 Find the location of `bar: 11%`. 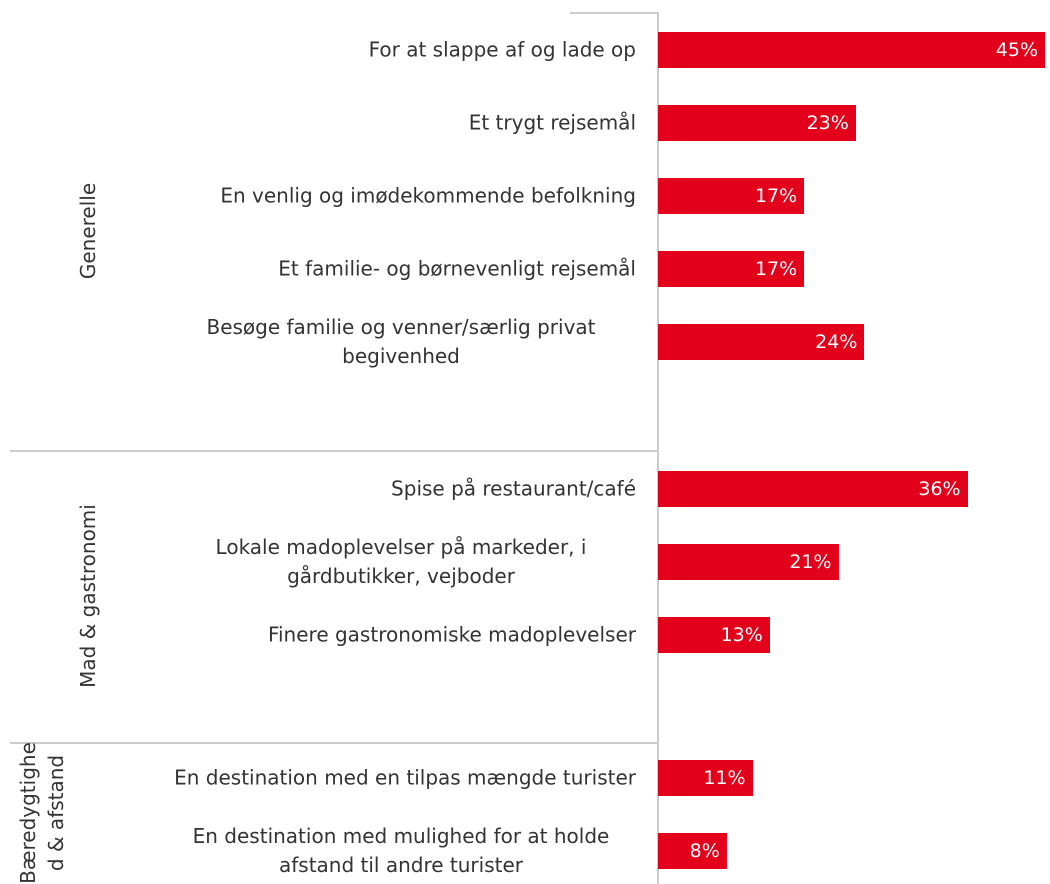

bar: 11% is located at coordinates (705, 778).